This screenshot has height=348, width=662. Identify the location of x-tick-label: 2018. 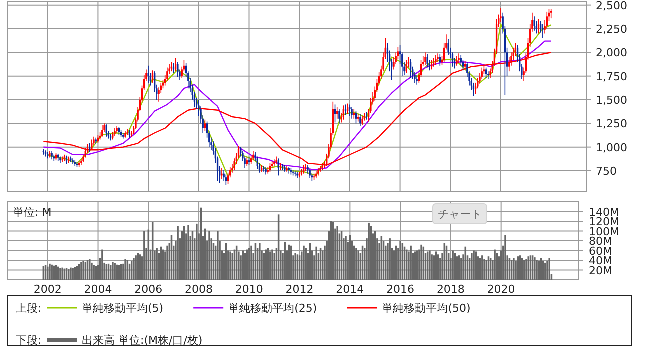
(450, 289).